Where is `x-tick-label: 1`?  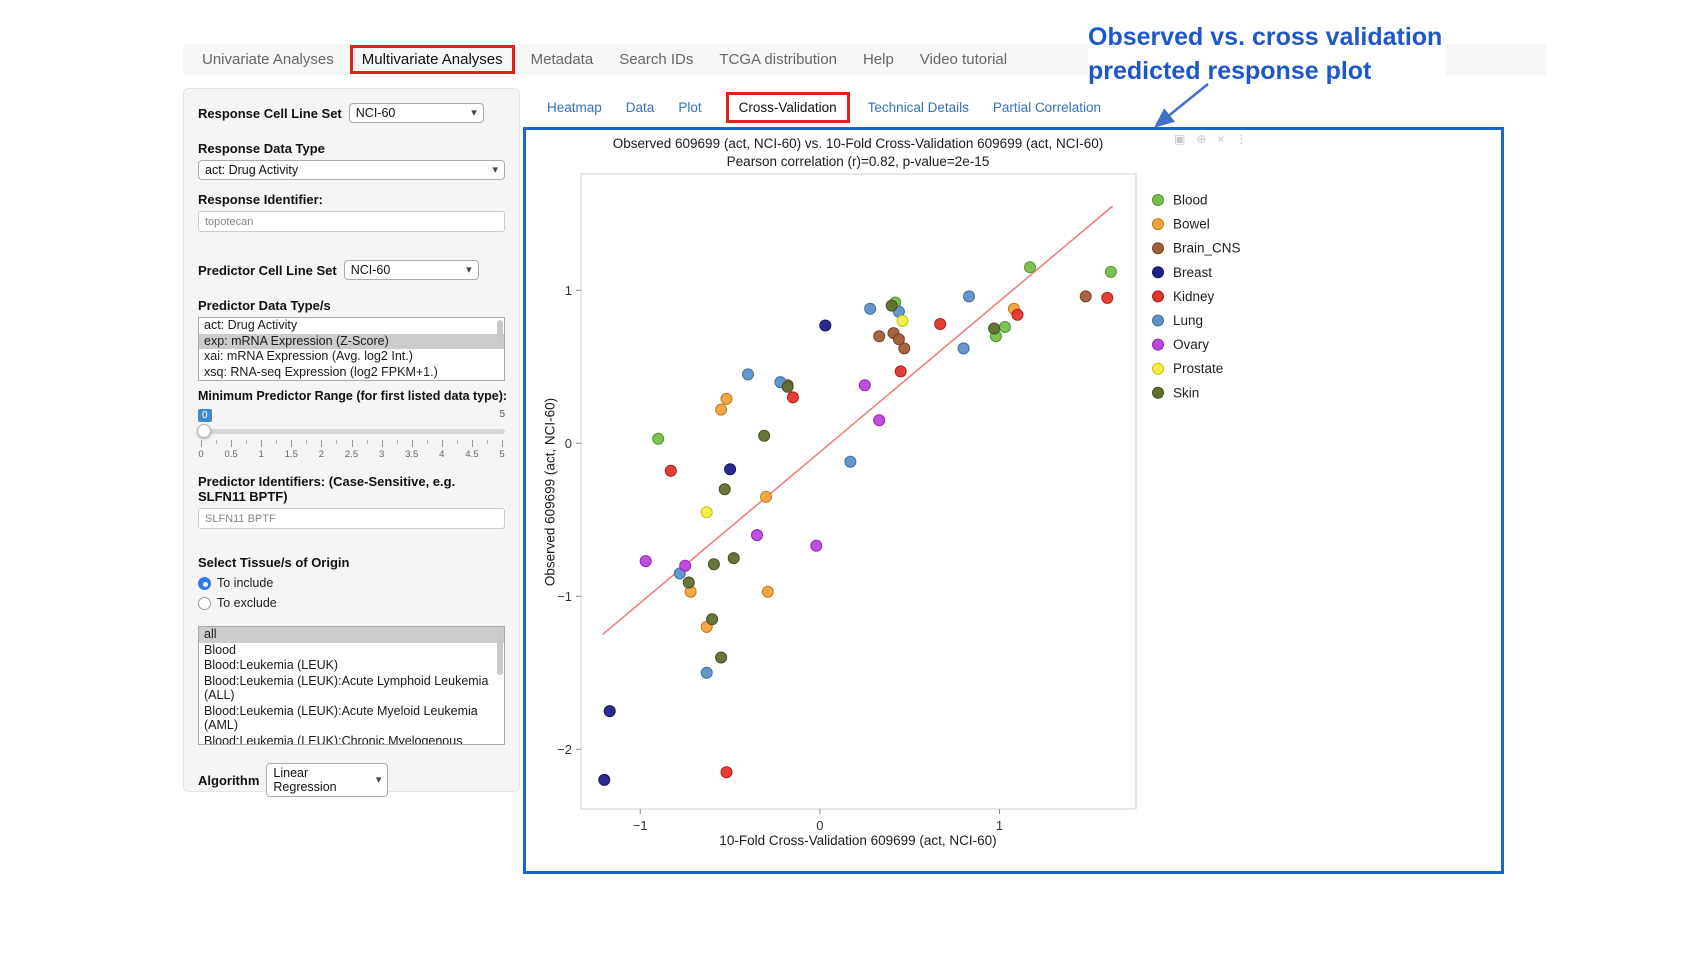 x-tick-label: 1 is located at coordinates (999, 825).